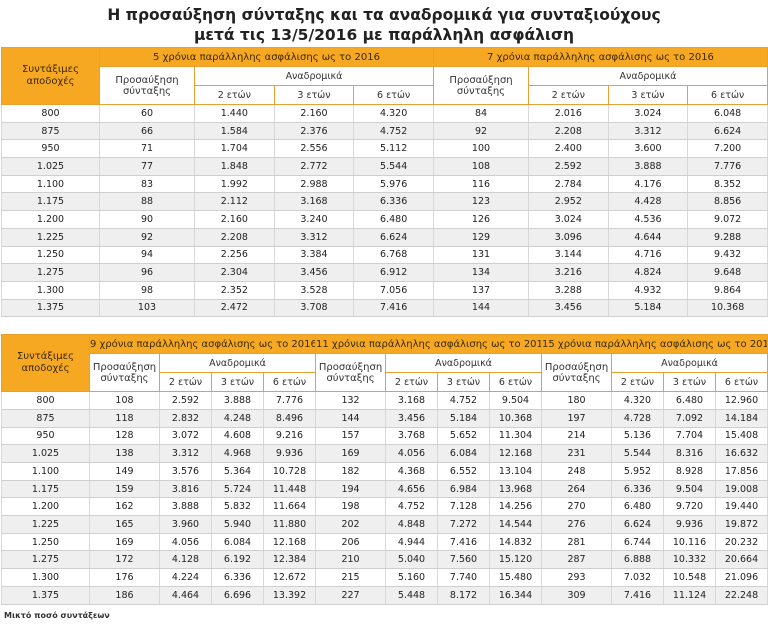  Describe the element at coordinates (480, 237) in the screenshot. I see `cell: 129` at that location.